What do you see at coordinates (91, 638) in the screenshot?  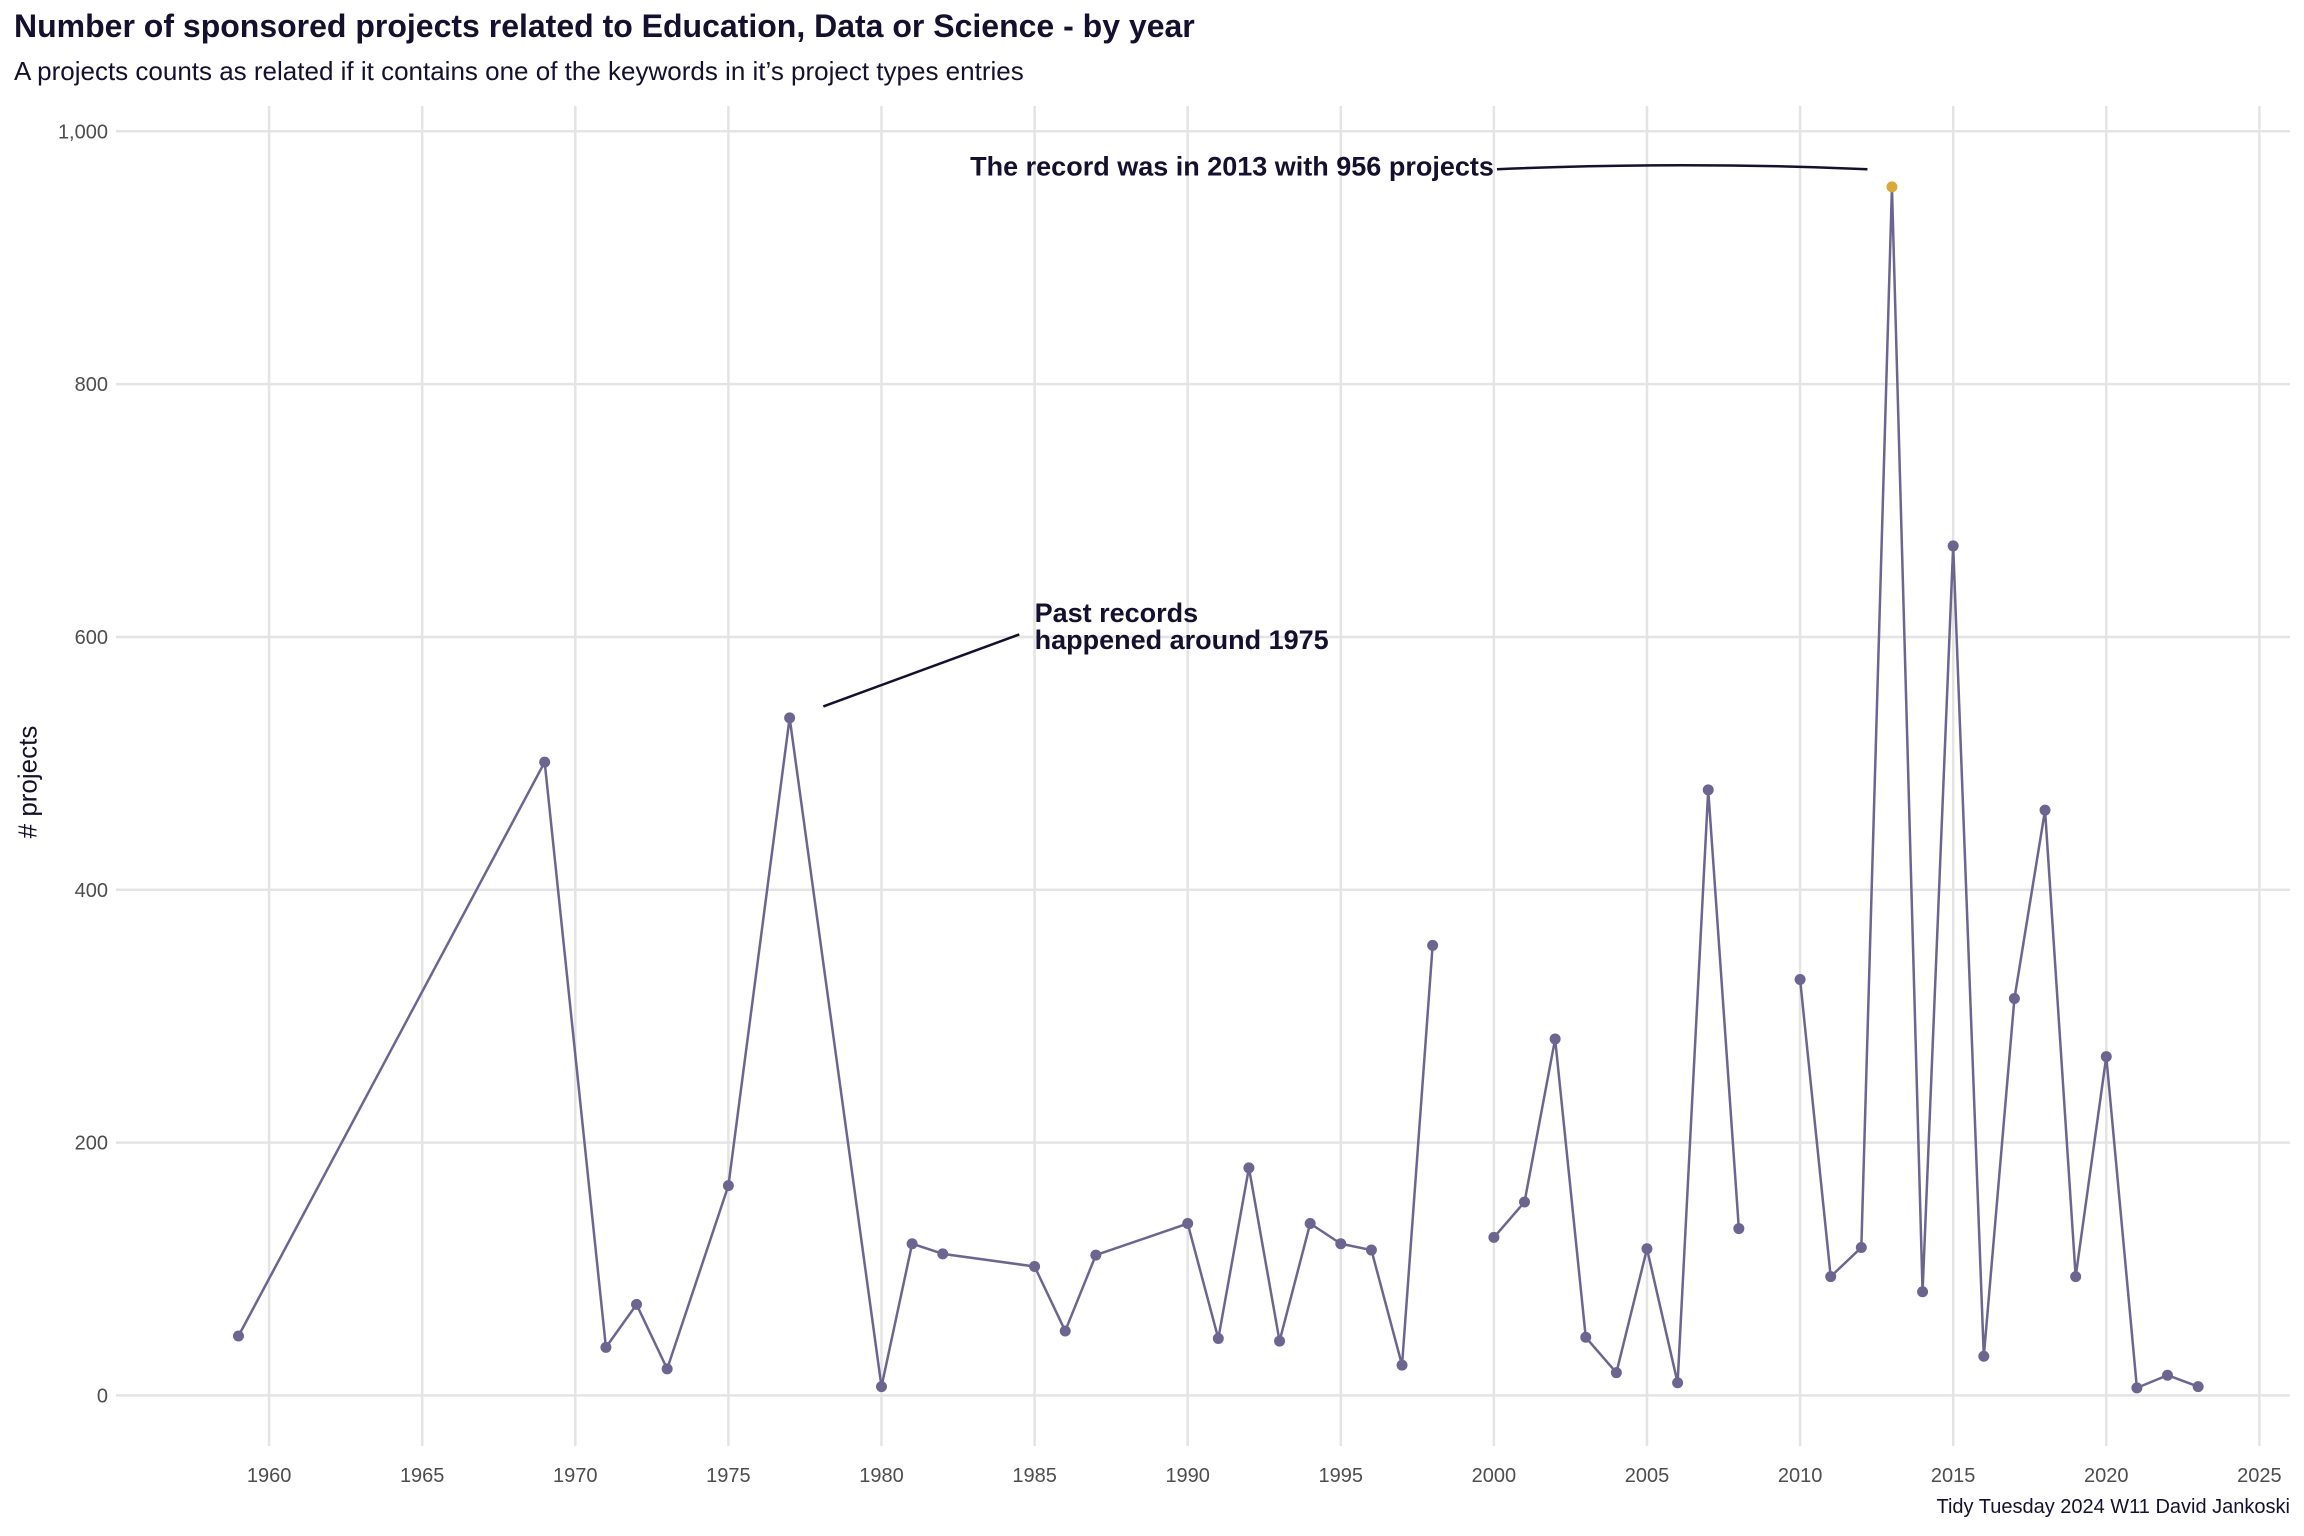 I see `y-tick-label: 600` at bounding box center [91, 638].